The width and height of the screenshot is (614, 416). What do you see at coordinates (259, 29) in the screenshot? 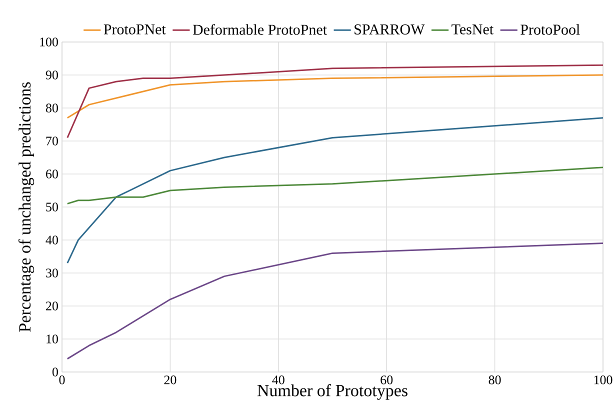
I see `legend-label: Deformable ProtoPnet` at bounding box center [259, 29].